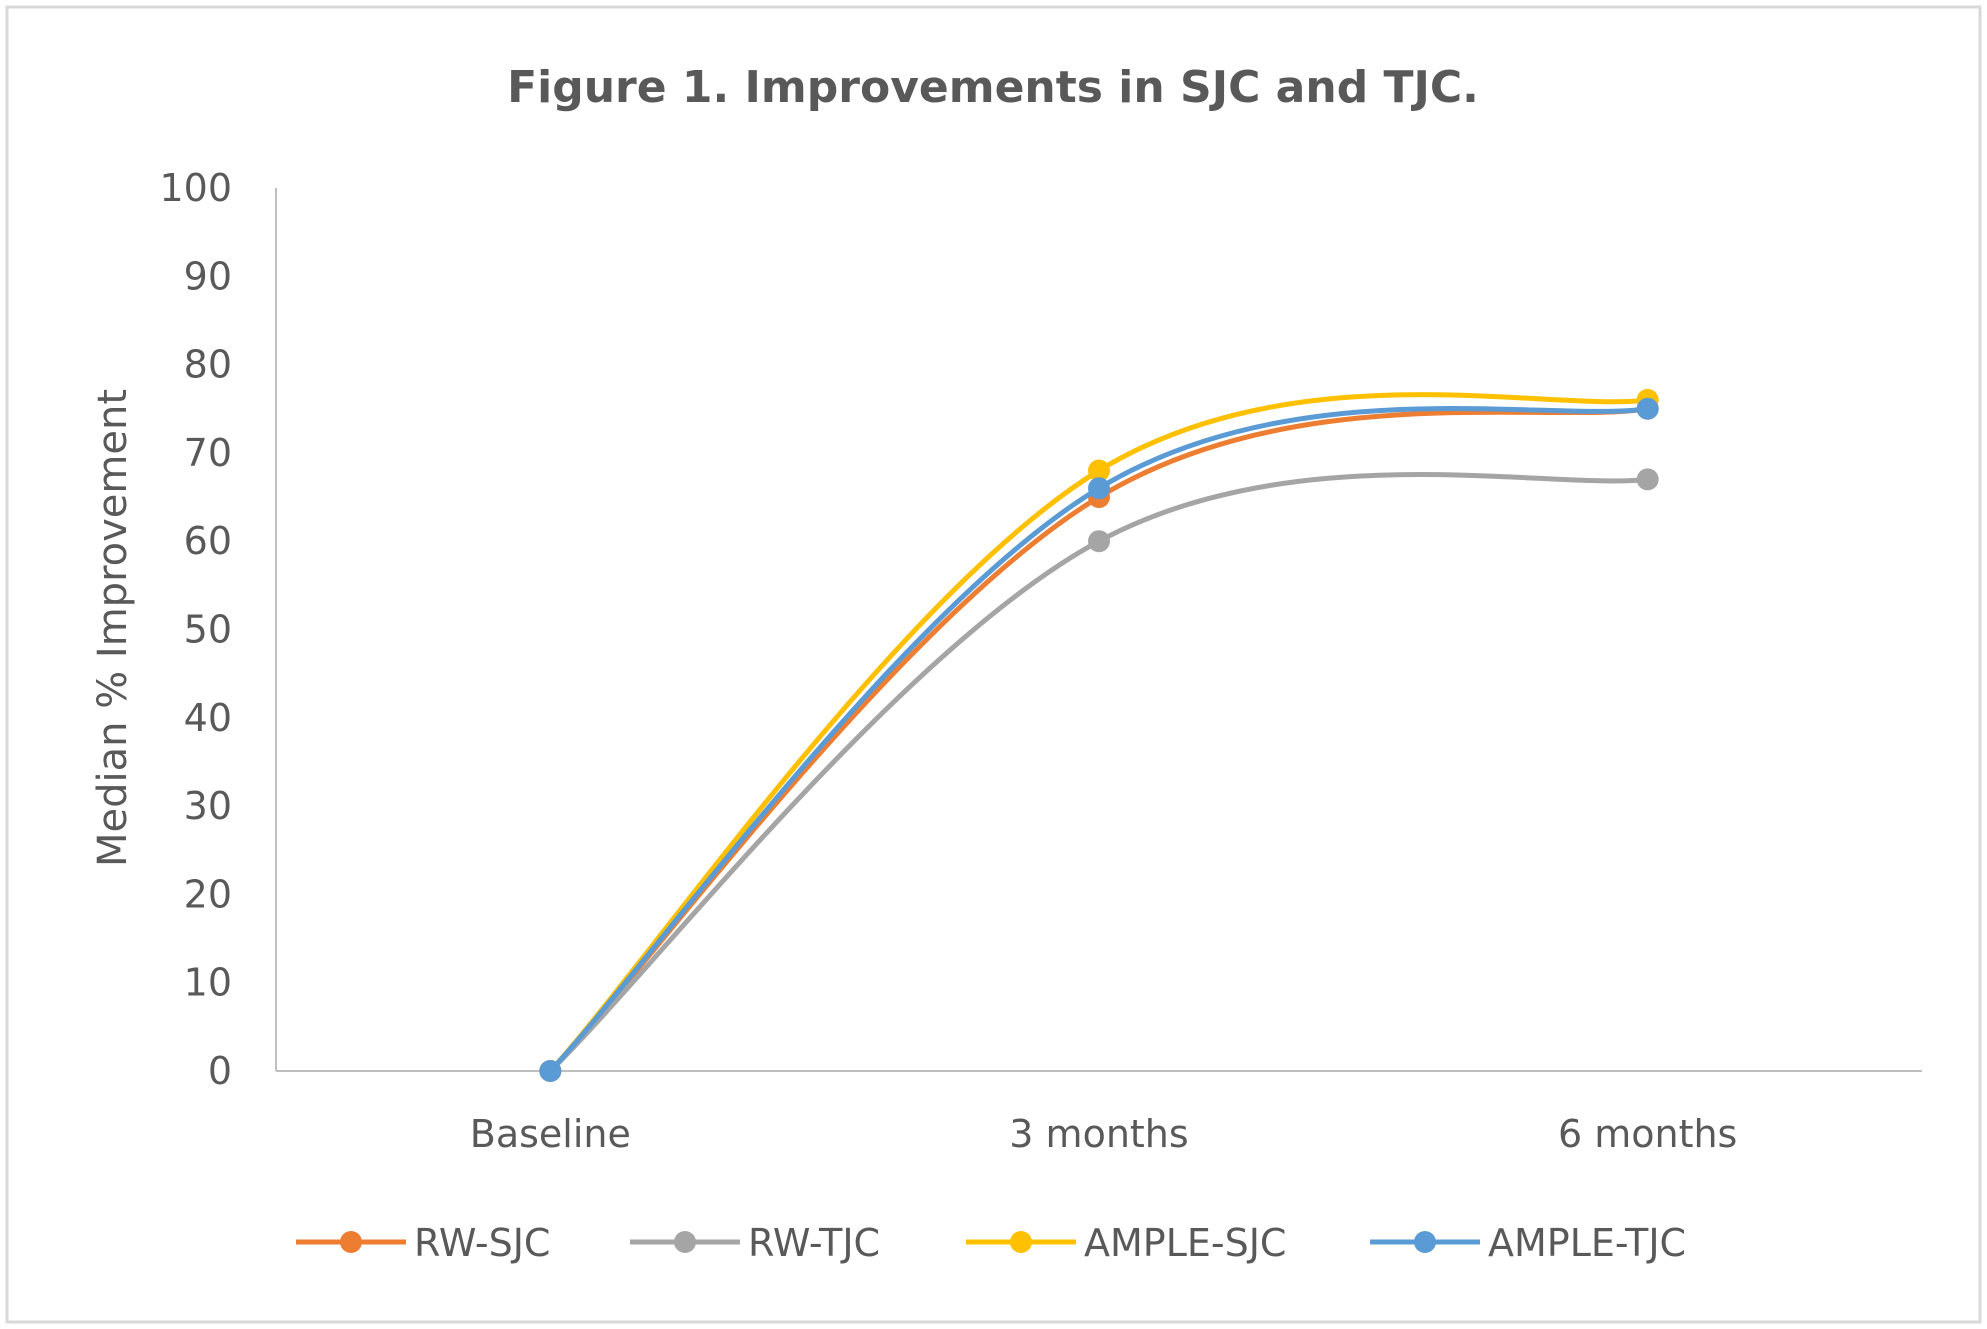 Image resolution: width=1987 pixels, height=1329 pixels. What do you see at coordinates (208, 983) in the screenshot?
I see `y-tick-label: 10` at bounding box center [208, 983].